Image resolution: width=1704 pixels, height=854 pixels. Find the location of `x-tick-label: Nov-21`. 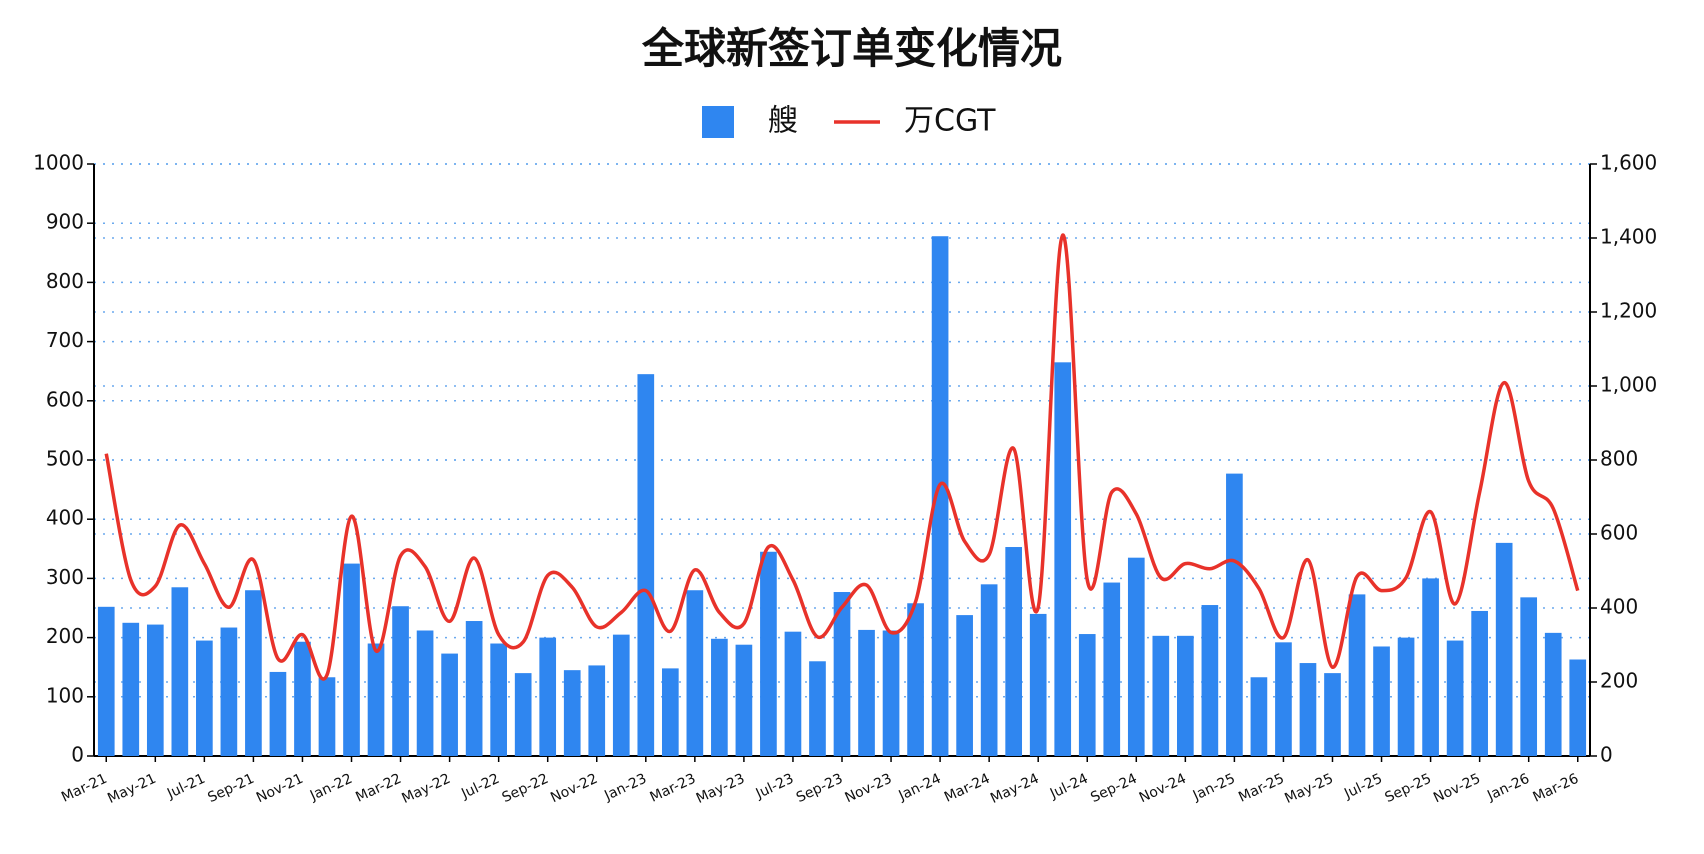

x-tick-label: Nov-21 is located at coordinates (280, 789).